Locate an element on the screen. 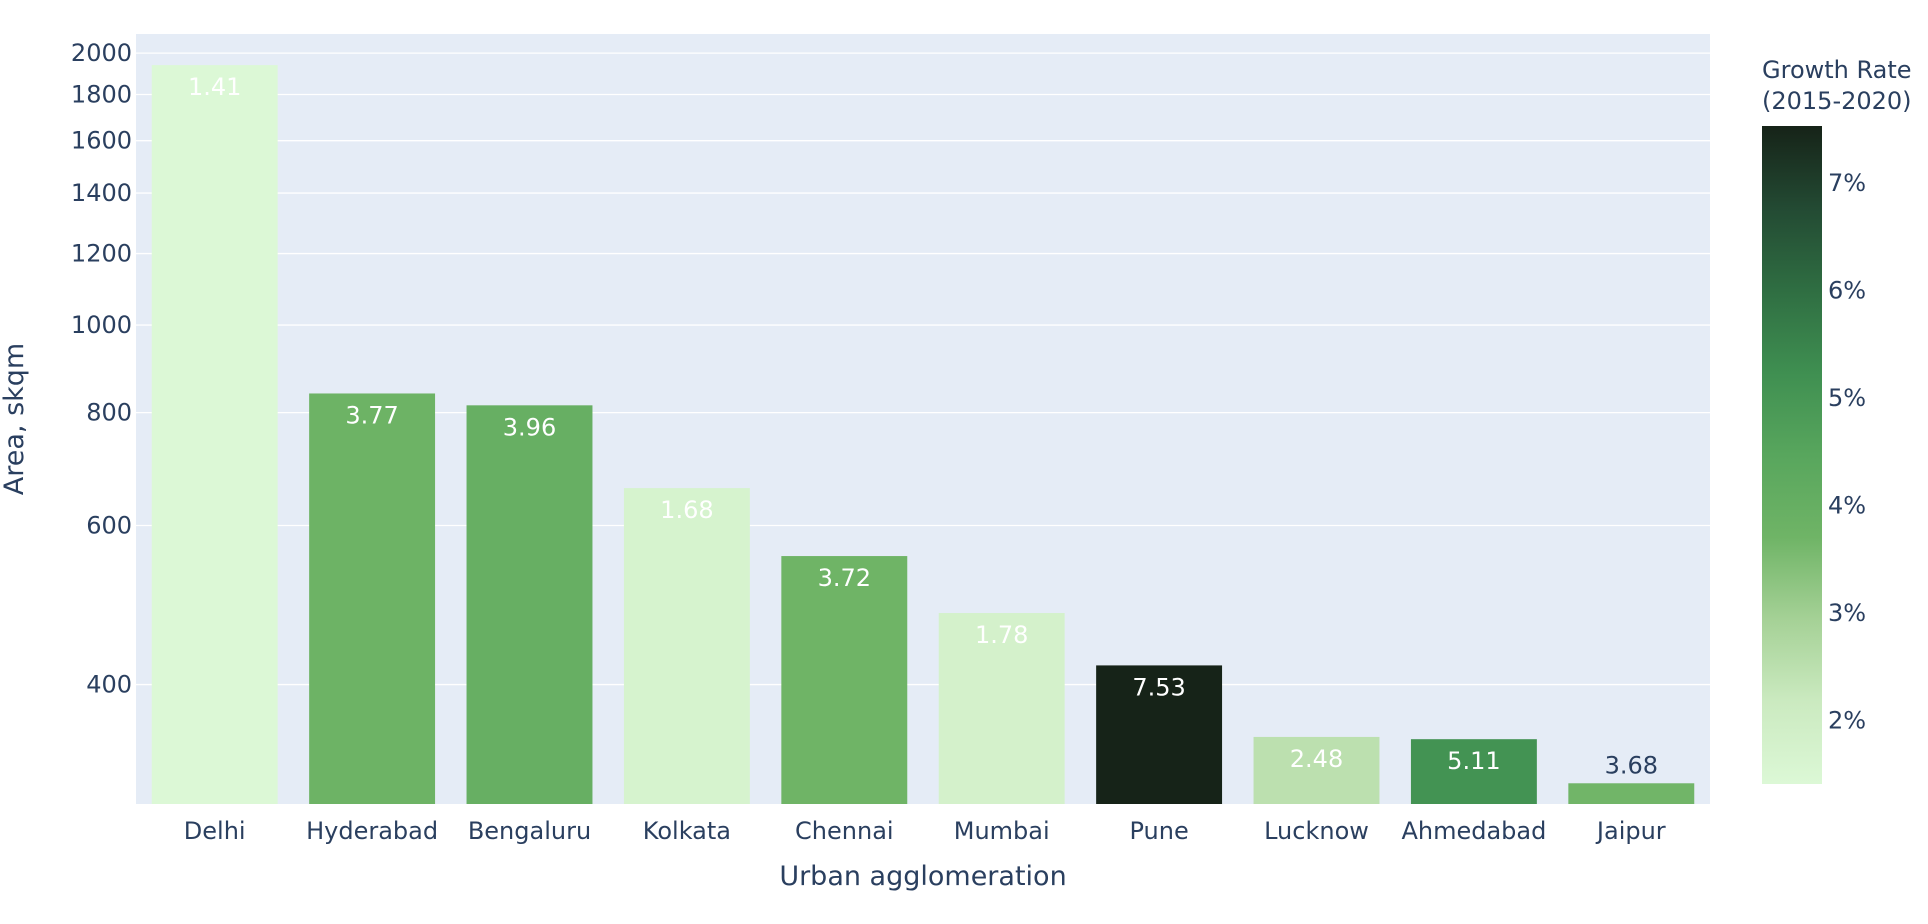 The height and width of the screenshot is (924, 1928). y-tick-label: 800 is located at coordinates (109, 413).